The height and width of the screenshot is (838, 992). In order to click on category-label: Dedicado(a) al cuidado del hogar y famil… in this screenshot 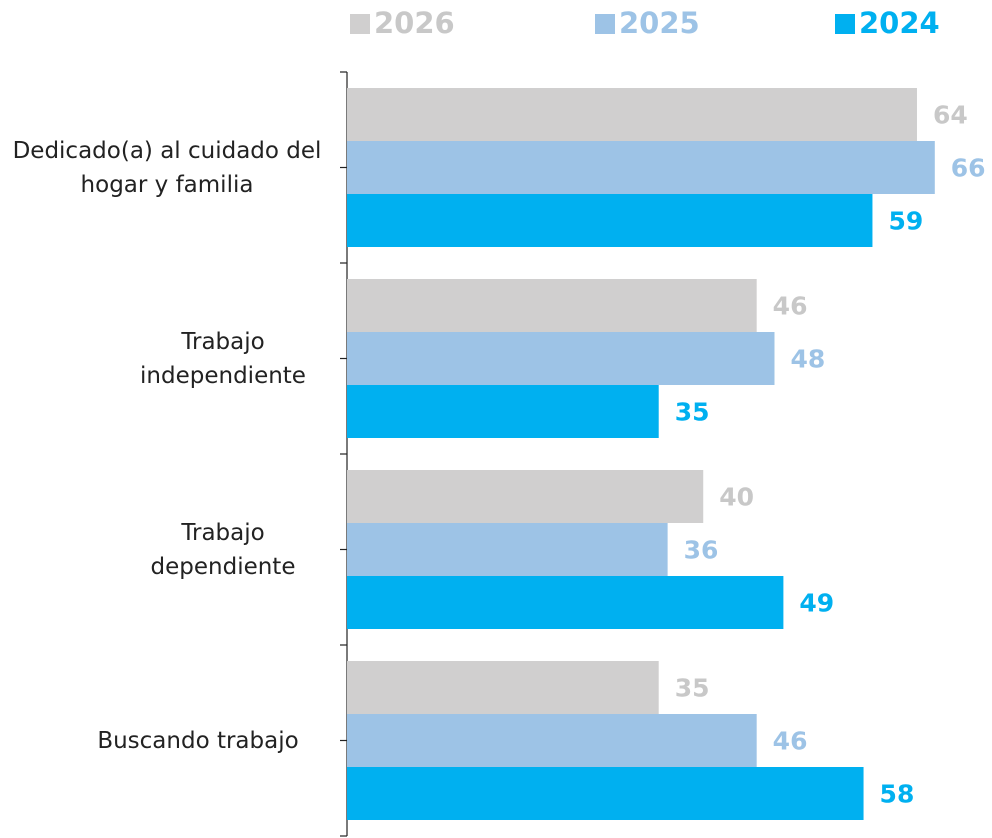, I will do `click(167, 167)`.